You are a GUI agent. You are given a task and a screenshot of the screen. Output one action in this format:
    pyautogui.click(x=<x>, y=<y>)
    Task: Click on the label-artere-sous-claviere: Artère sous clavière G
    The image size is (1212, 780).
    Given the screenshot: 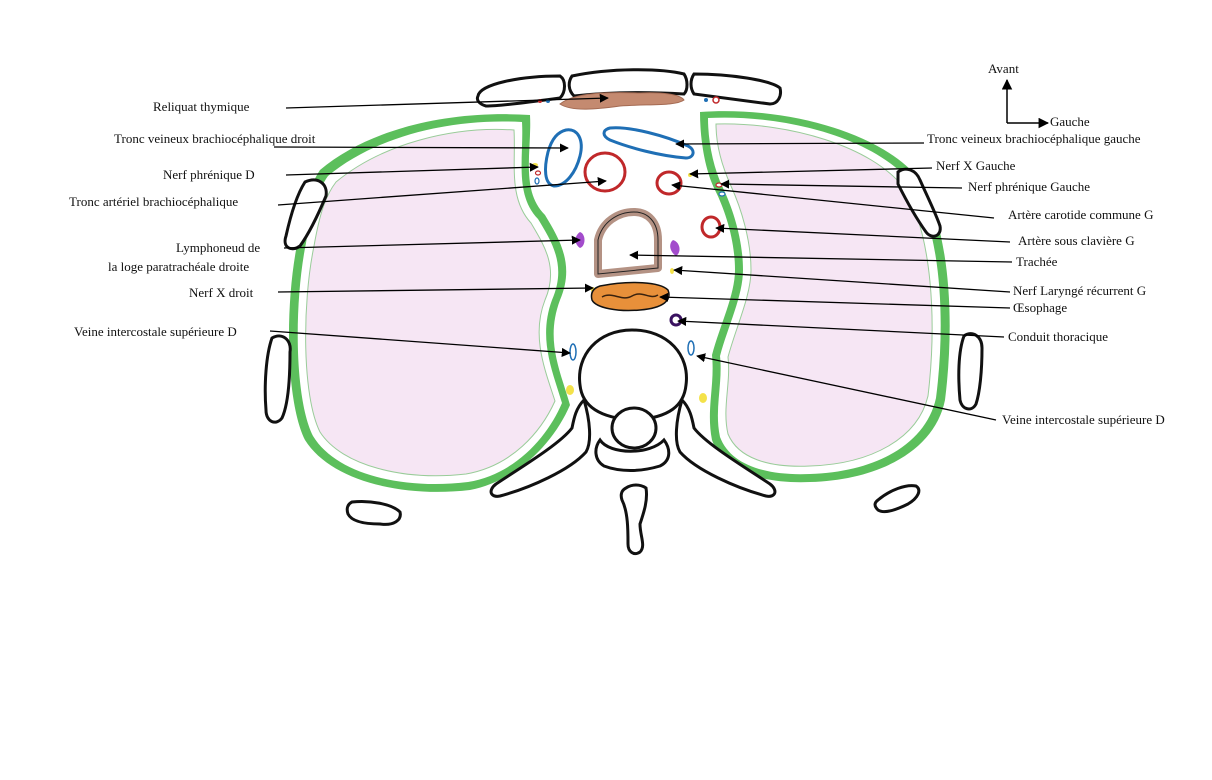 What is the action you would take?
    pyautogui.click(x=1076, y=240)
    